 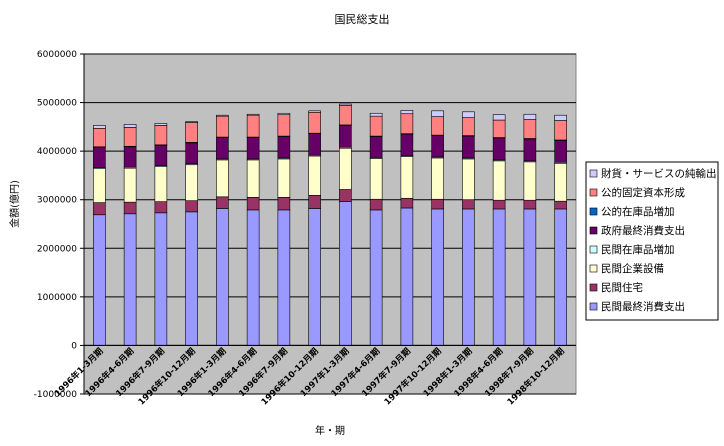 I want to click on chart-title: 国民総支出, so click(x=362, y=19).